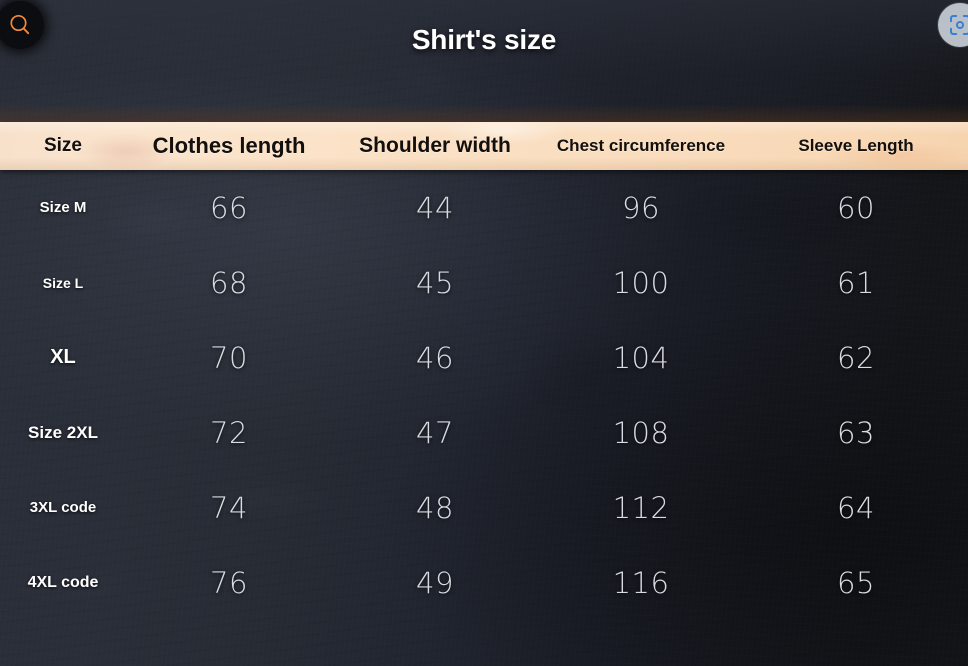  I want to click on search-icon, so click(20, 25).